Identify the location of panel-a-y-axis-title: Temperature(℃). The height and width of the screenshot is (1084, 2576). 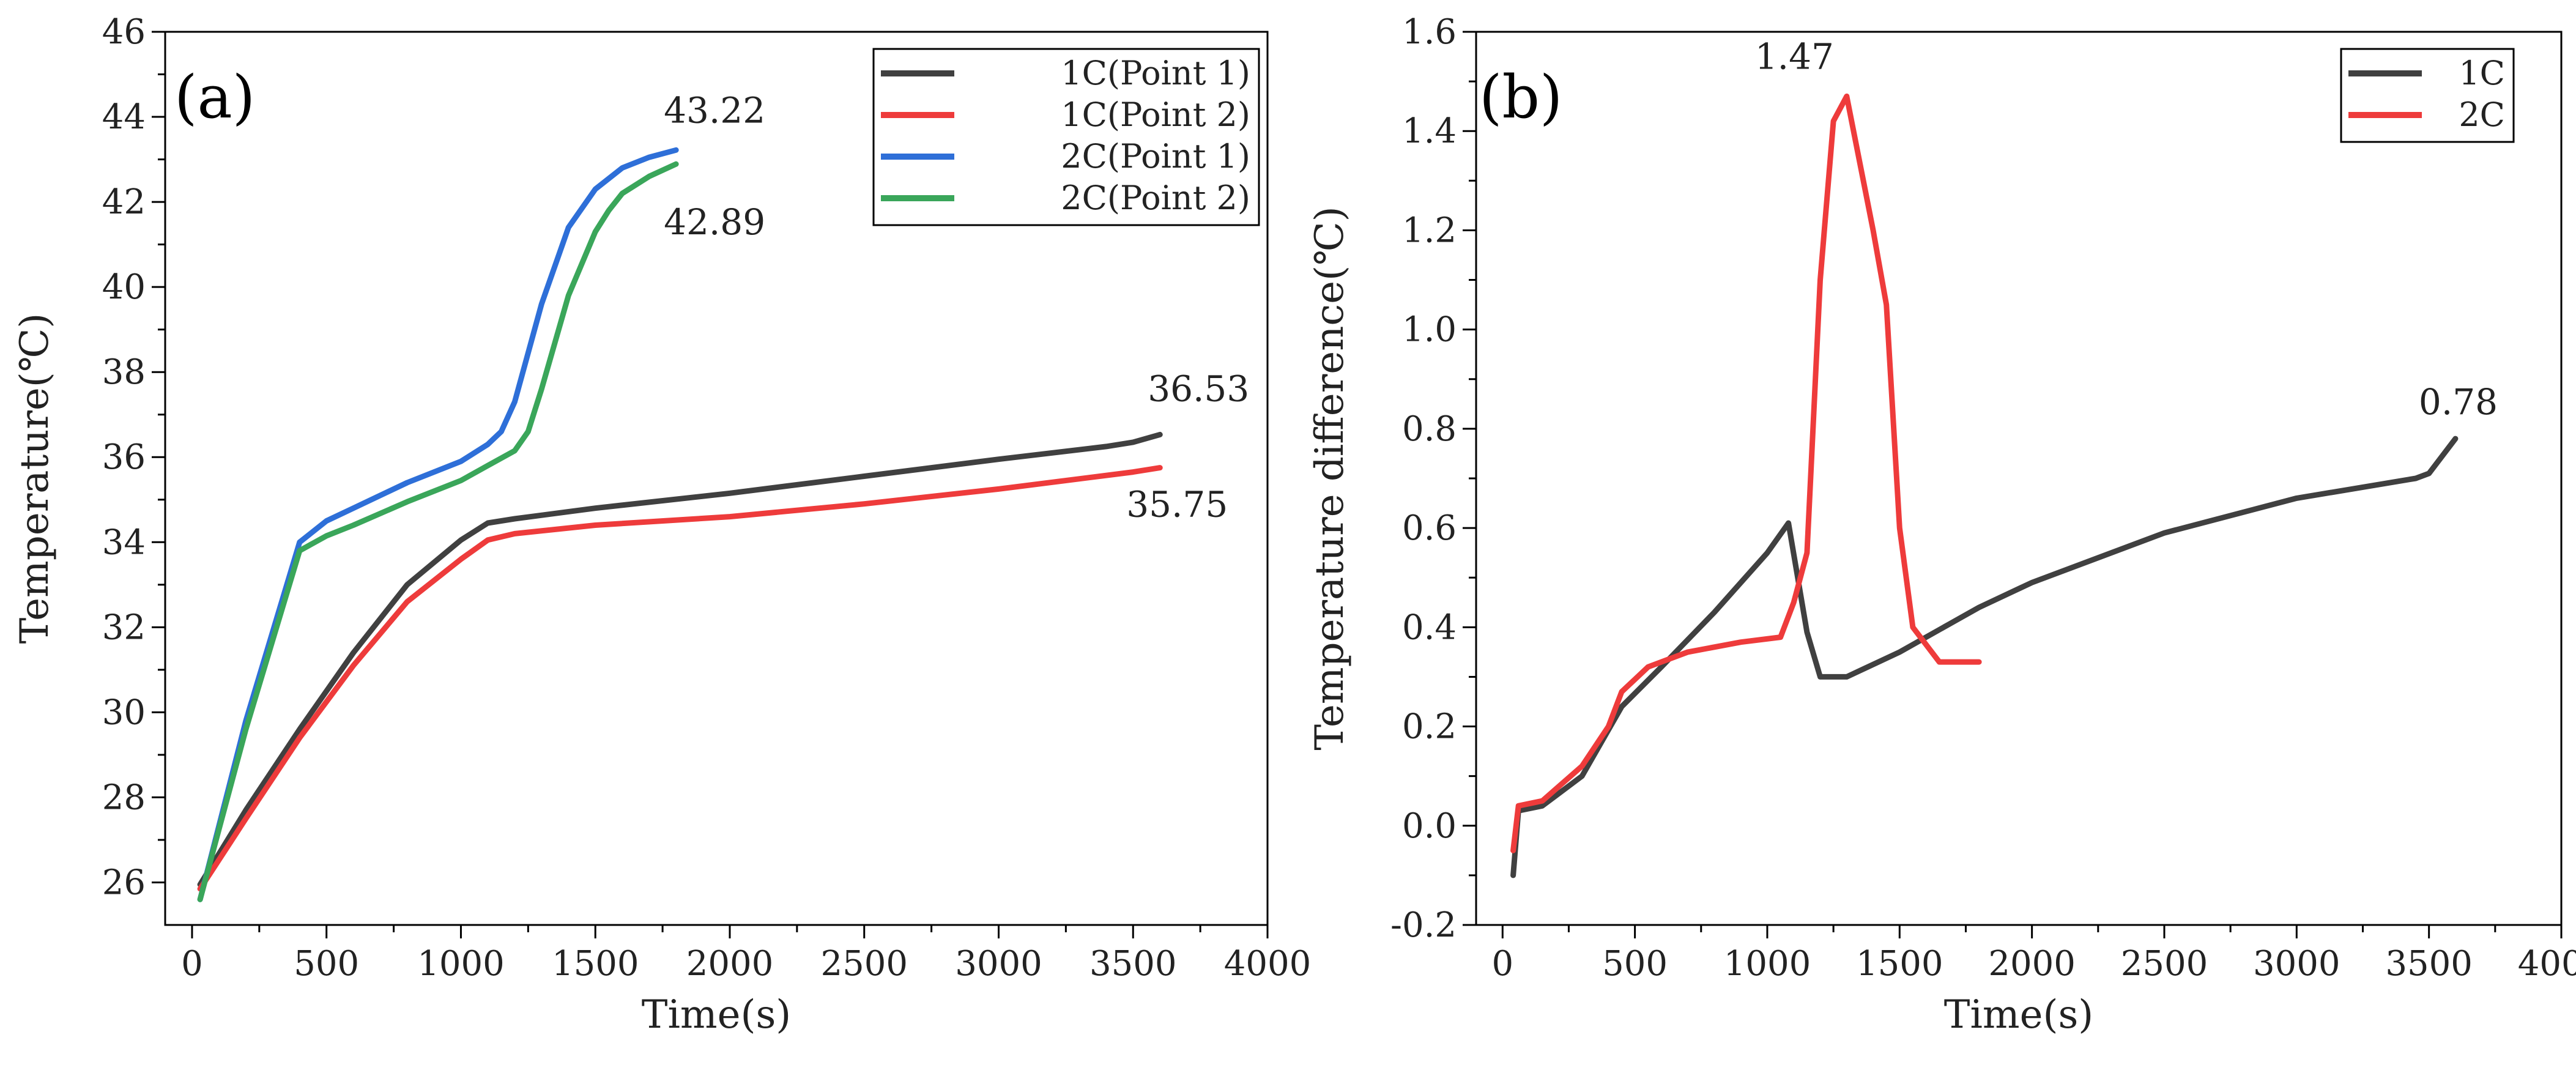
(35, 478).